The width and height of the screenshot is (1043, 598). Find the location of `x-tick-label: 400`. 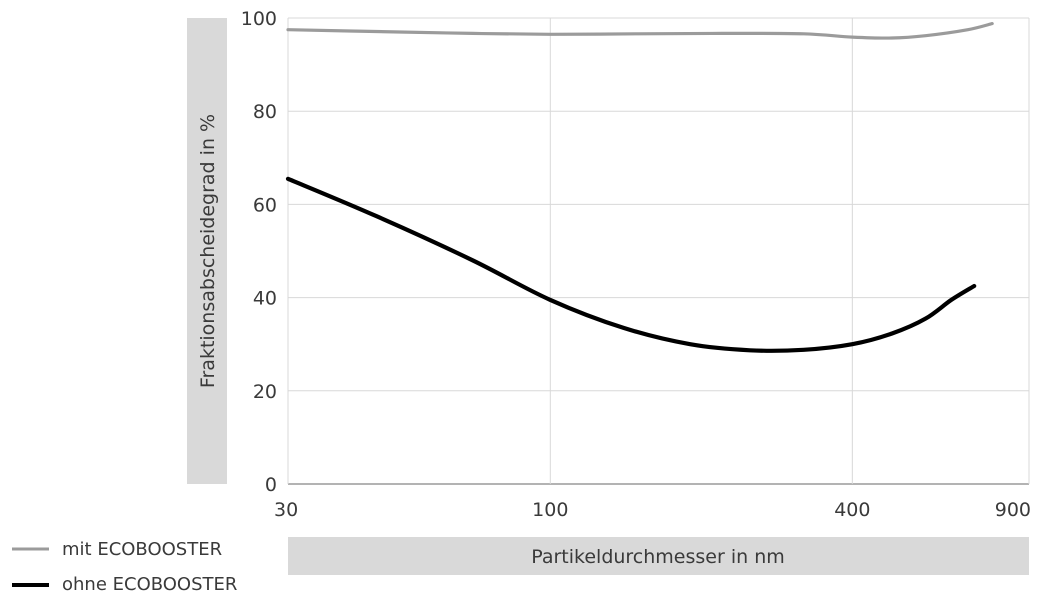

x-tick-label: 400 is located at coordinates (852, 510).